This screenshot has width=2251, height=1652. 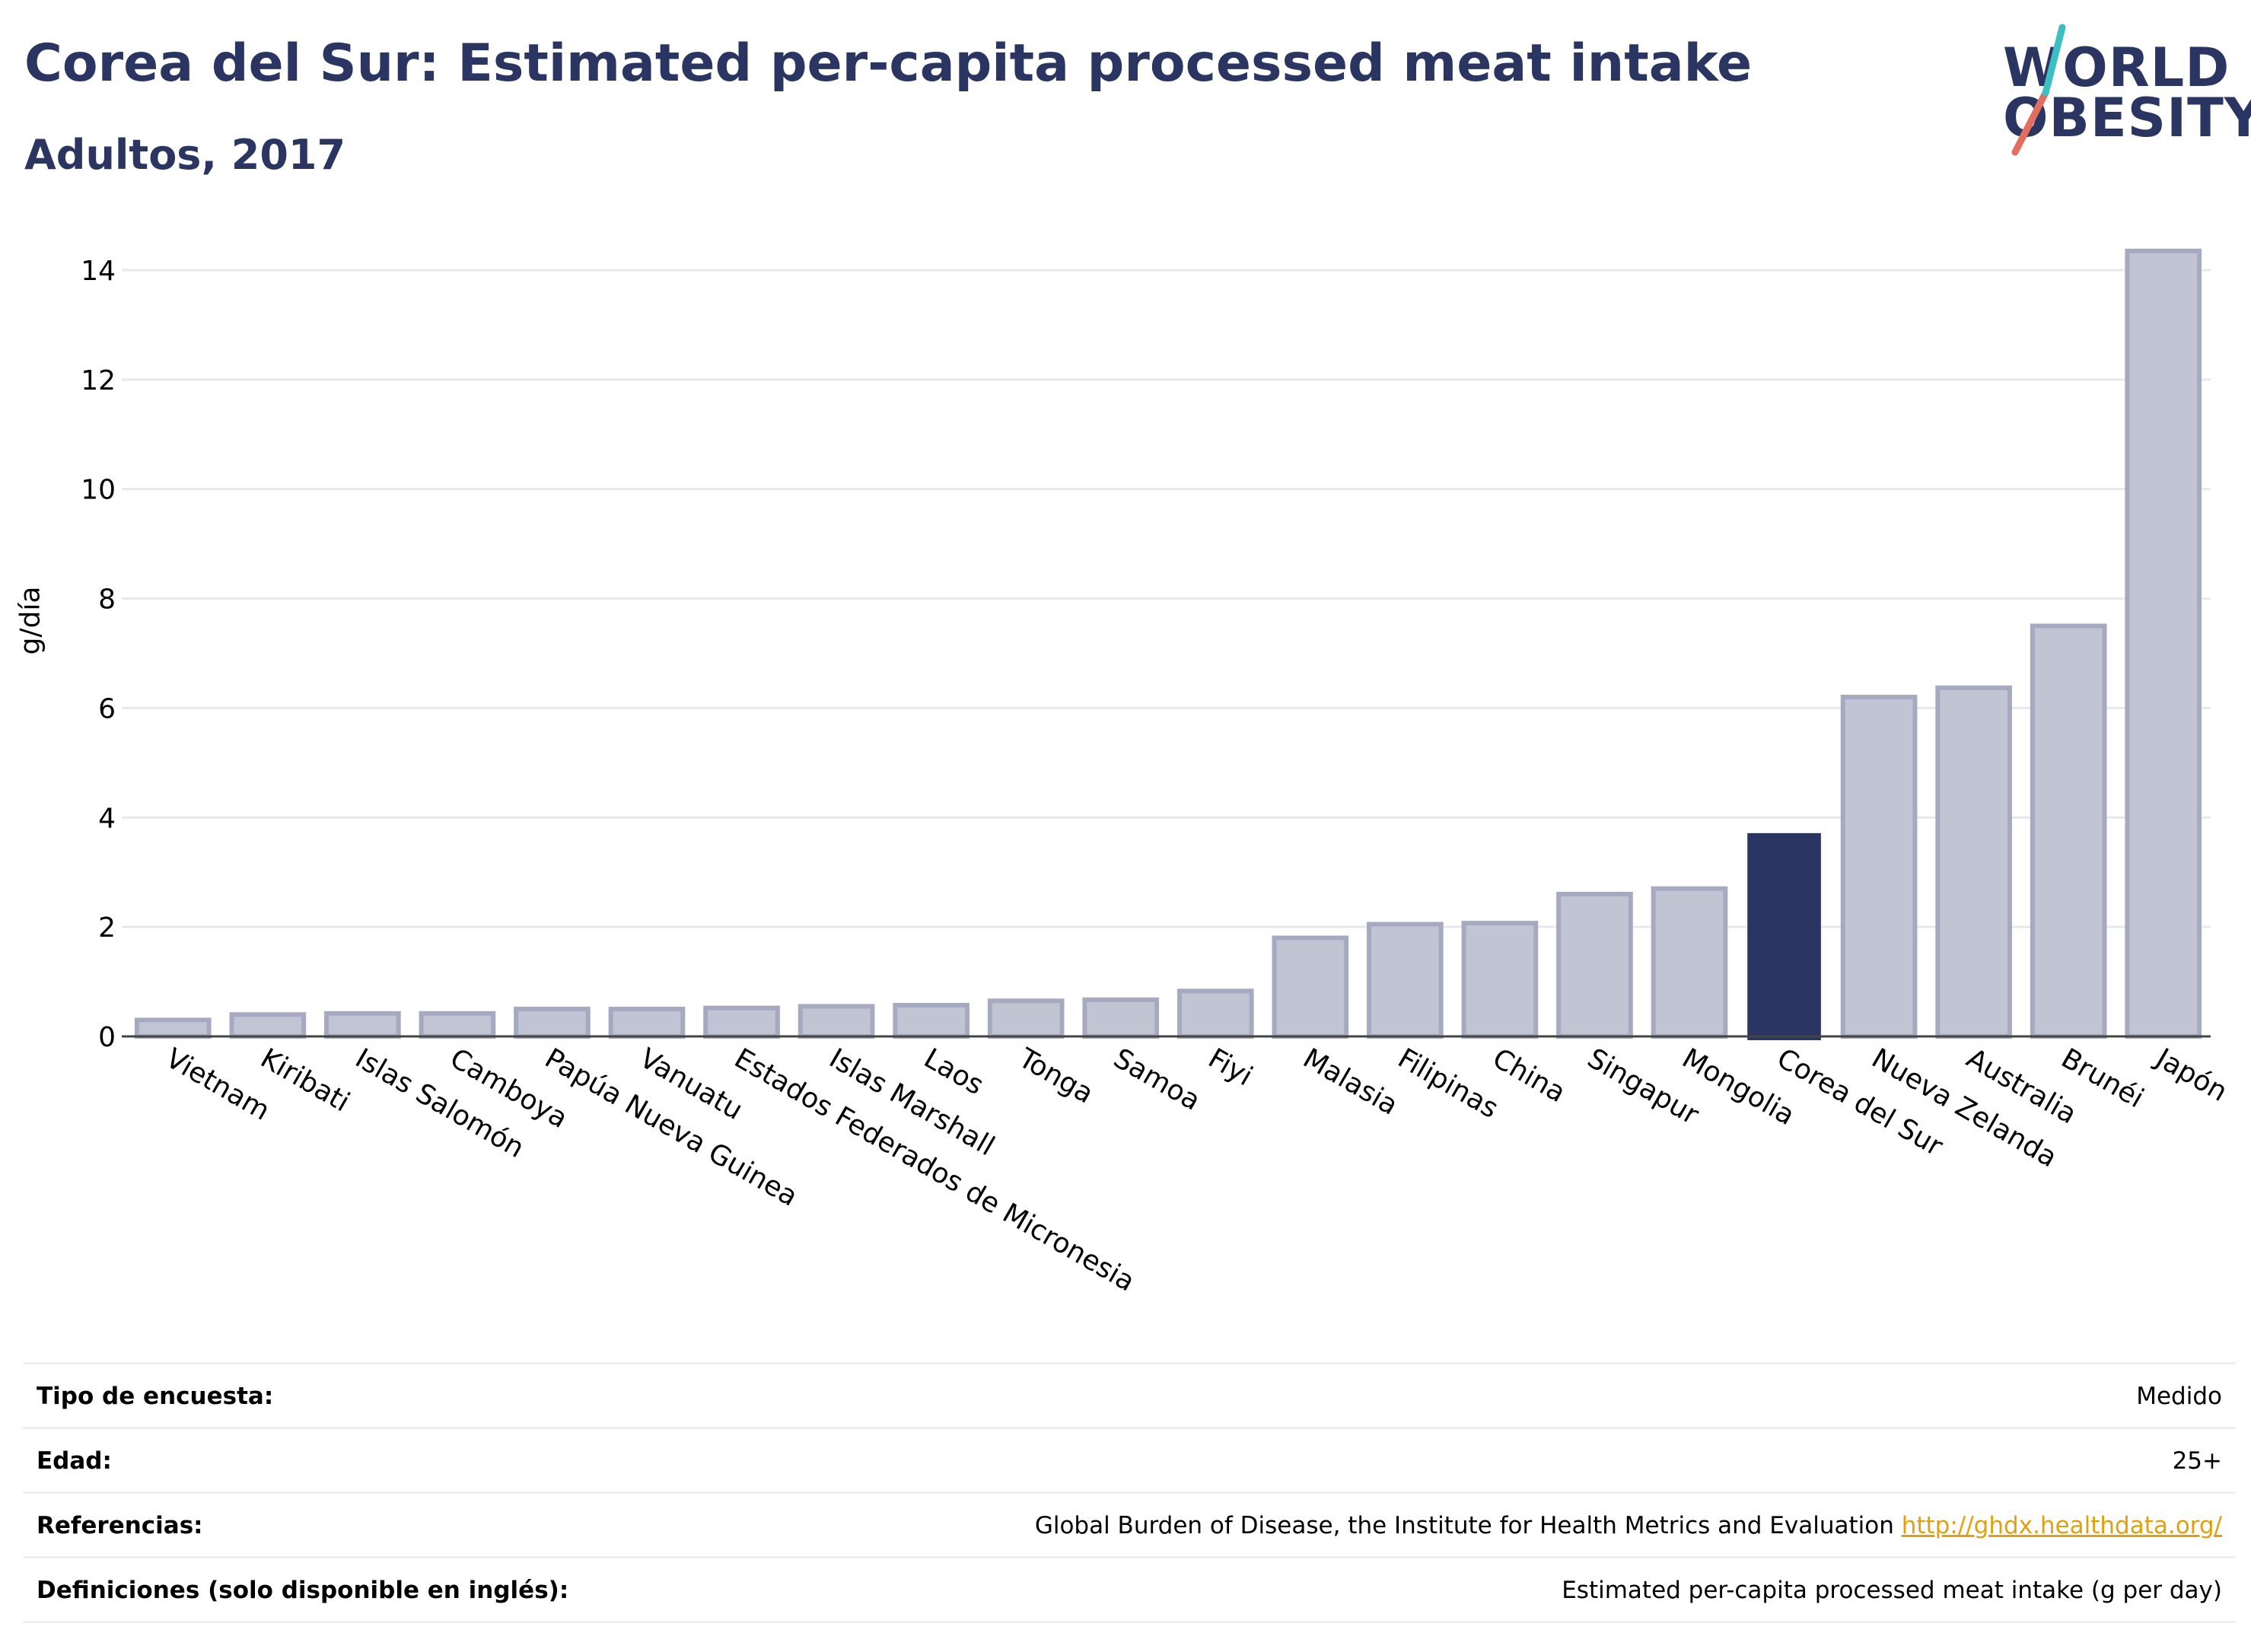 What do you see at coordinates (107, 1037) in the screenshot?
I see `y-tick-label: 0` at bounding box center [107, 1037].